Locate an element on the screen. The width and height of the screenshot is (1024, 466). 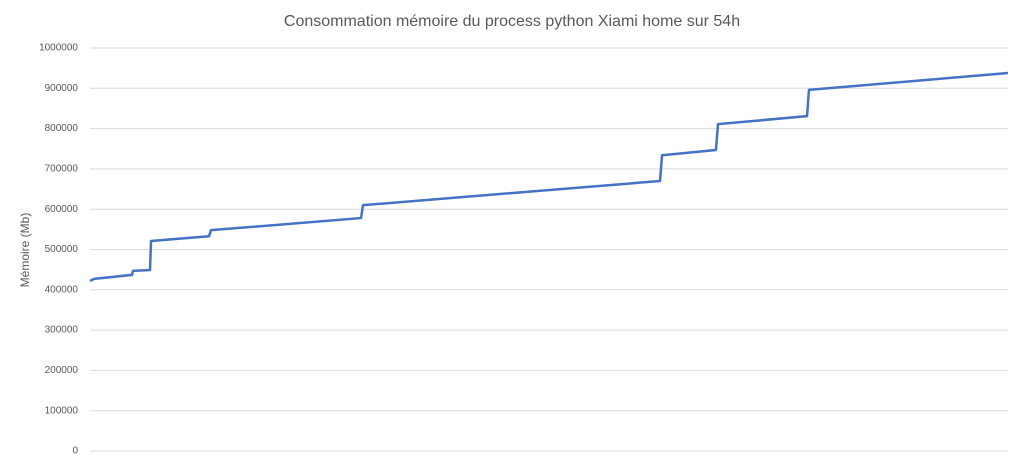
y-tick-label: 600000 is located at coordinates (62, 209).